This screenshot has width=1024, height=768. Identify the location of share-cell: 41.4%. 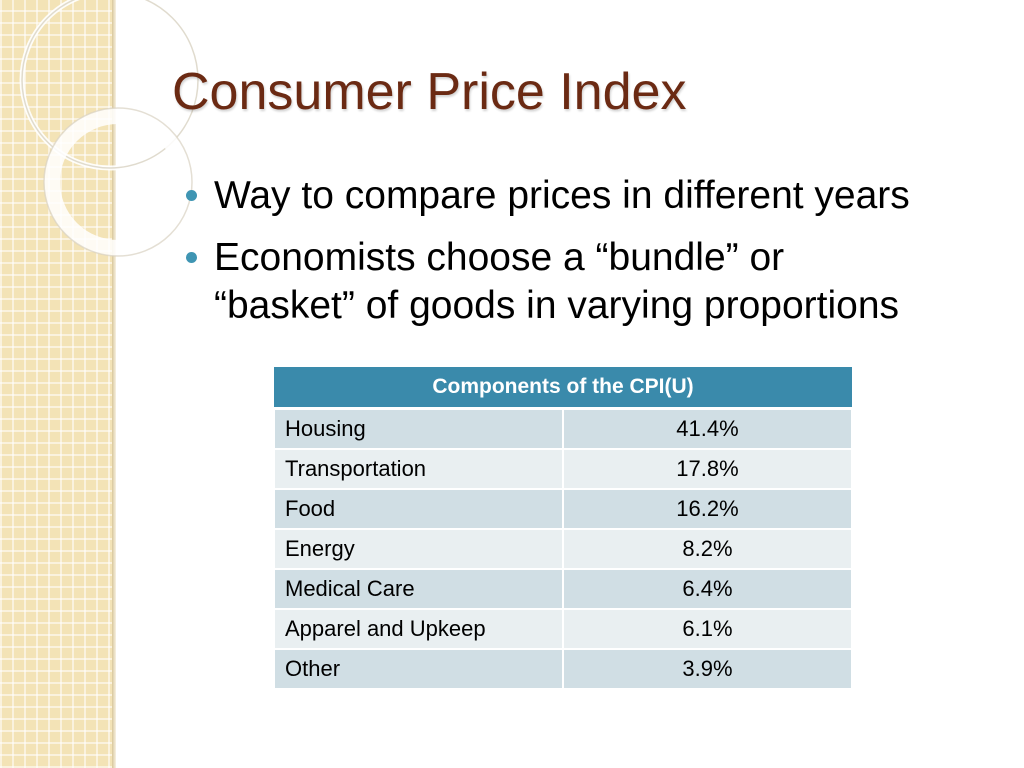
(707, 428).